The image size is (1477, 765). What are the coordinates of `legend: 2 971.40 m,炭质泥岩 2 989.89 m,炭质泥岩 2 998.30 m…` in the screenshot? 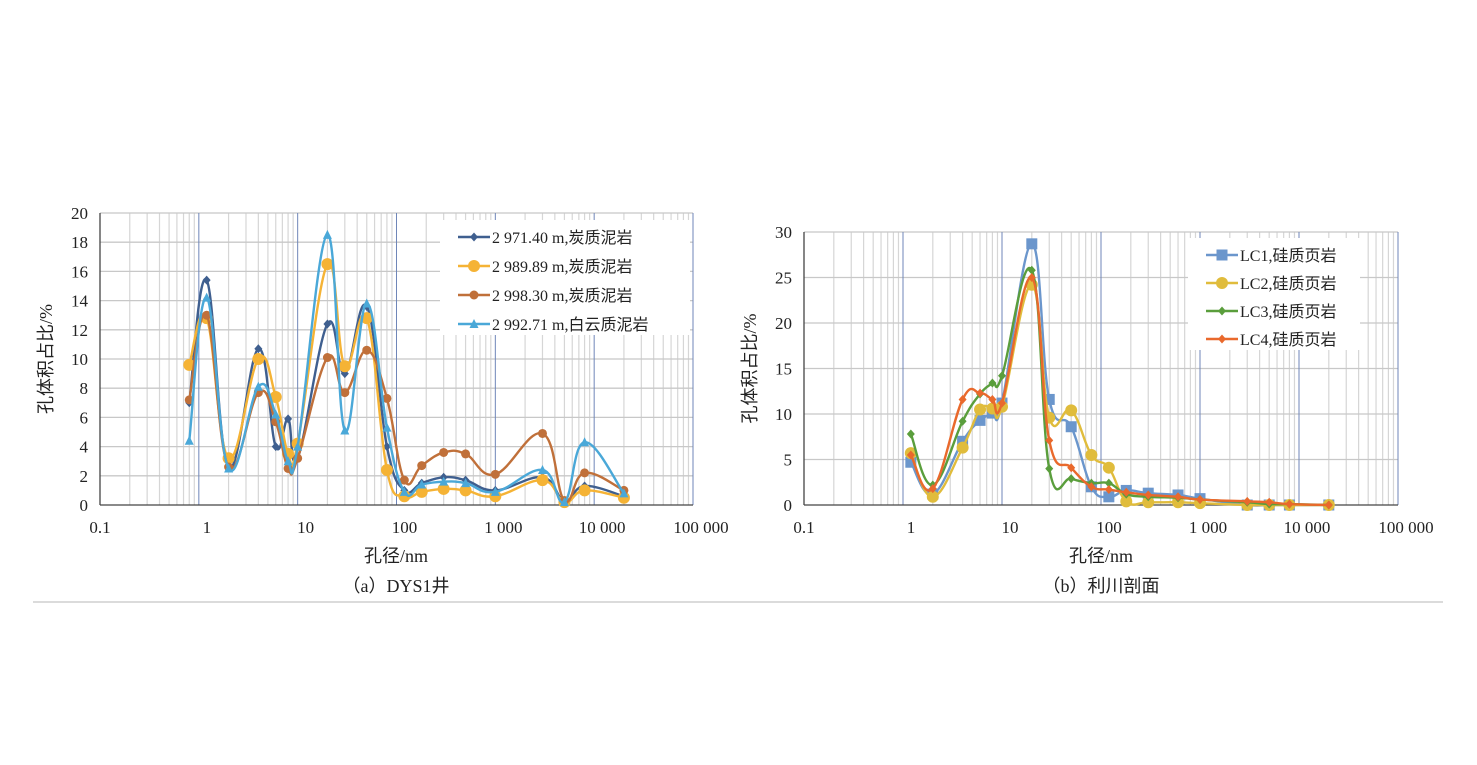 It's located at (565, 277).